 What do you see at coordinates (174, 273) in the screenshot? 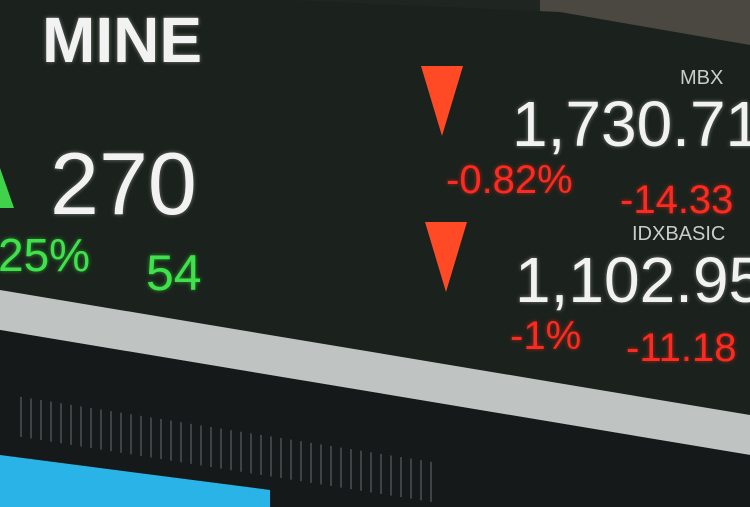
I see `ticker-change: 54` at bounding box center [174, 273].